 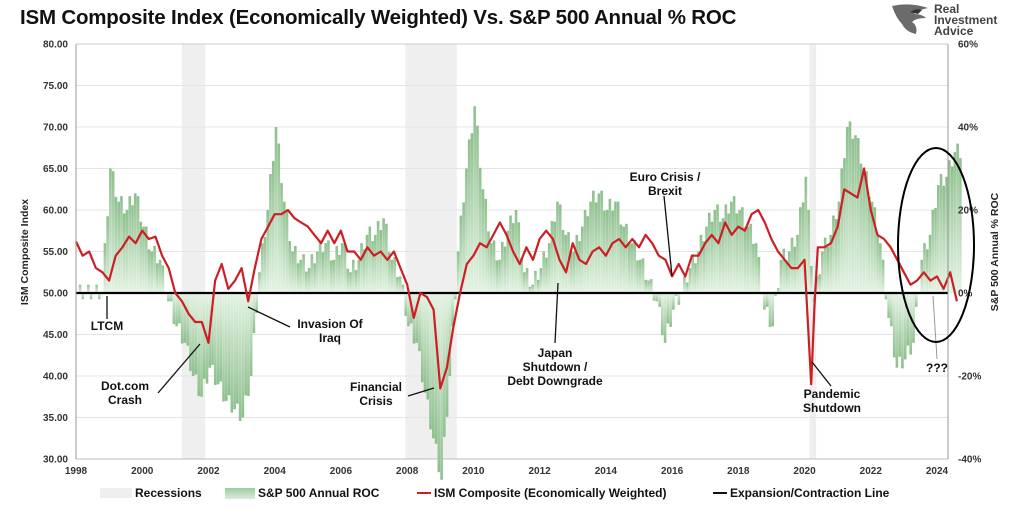 What do you see at coordinates (25, 252) in the screenshot?
I see `y-axis-title: ISM Composite Index` at bounding box center [25, 252].